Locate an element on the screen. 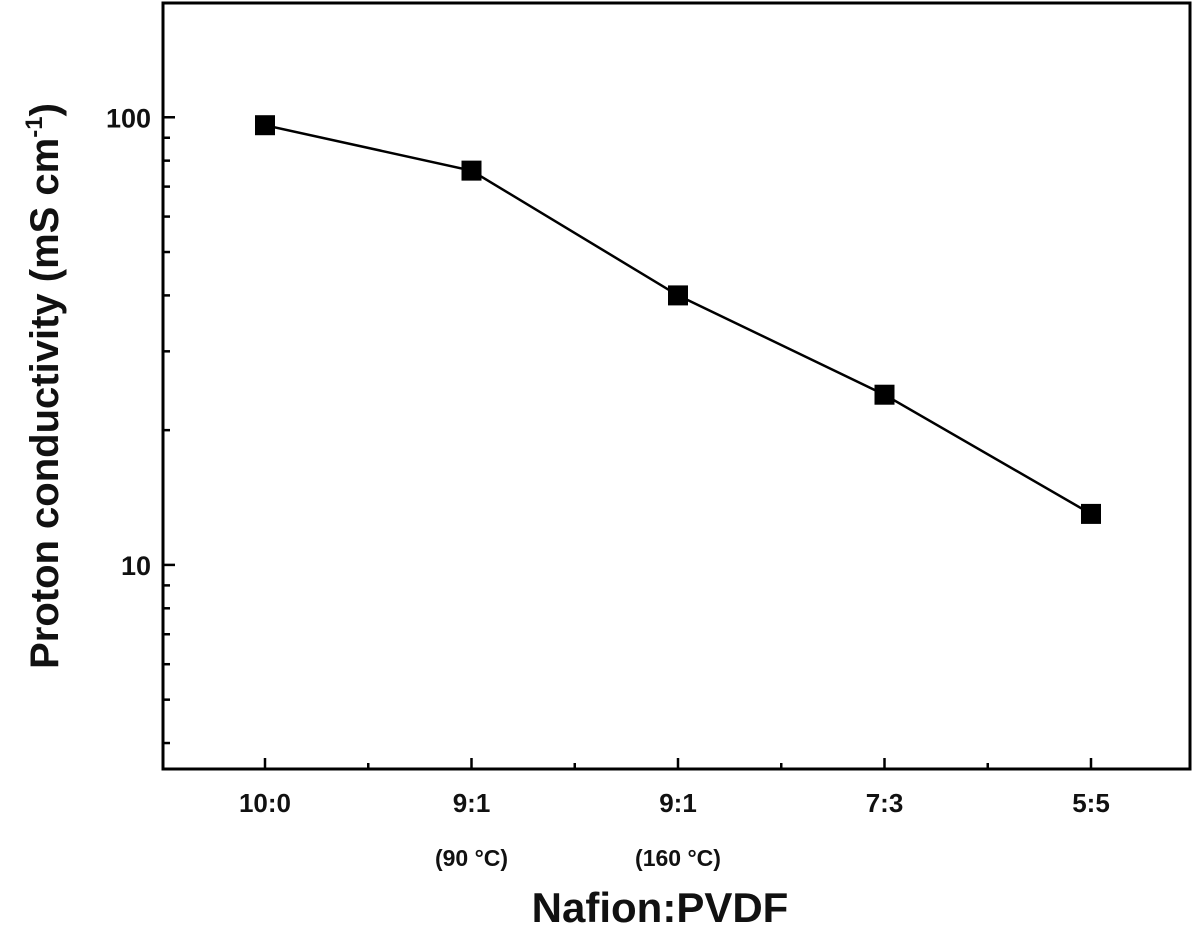  x-category-sublabel: (90 °C) is located at coordinates (471, 858).